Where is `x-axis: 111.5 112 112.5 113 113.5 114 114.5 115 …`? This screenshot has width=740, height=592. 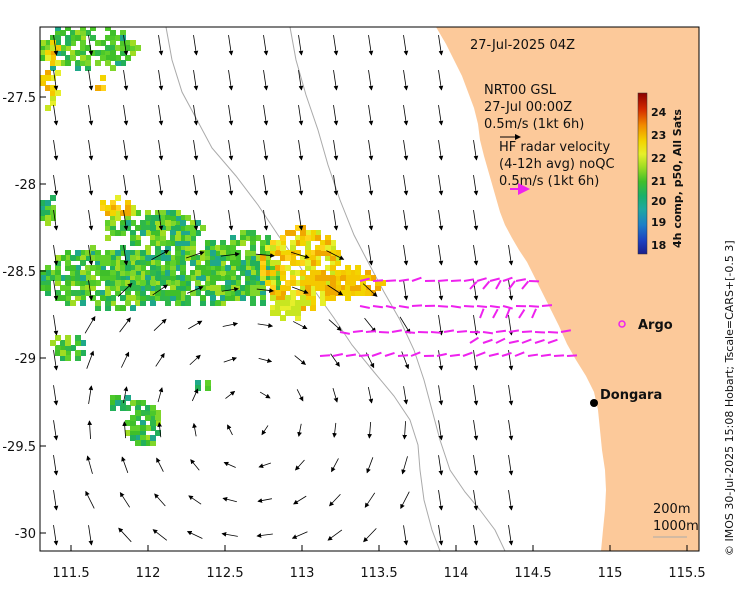 x-axis: 111.5 112 112.5 113 113.5 114 114.5 115 … is located at coordinates (379, 563).